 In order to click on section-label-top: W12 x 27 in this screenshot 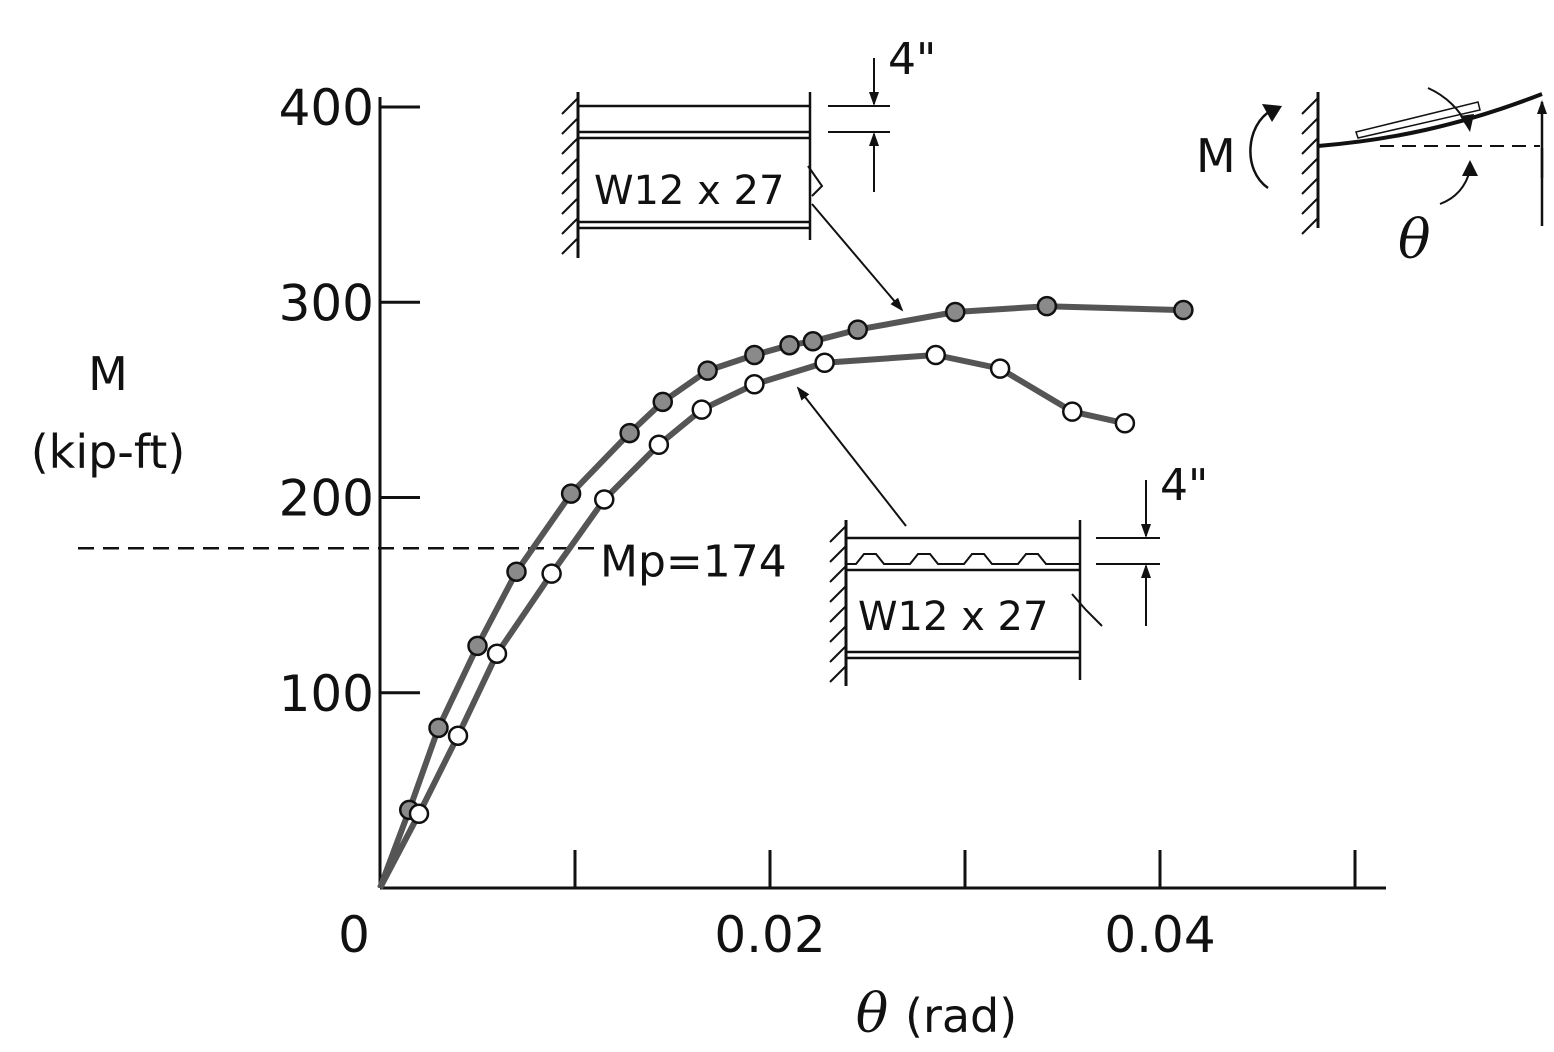, I will do `click(689, 191)`.